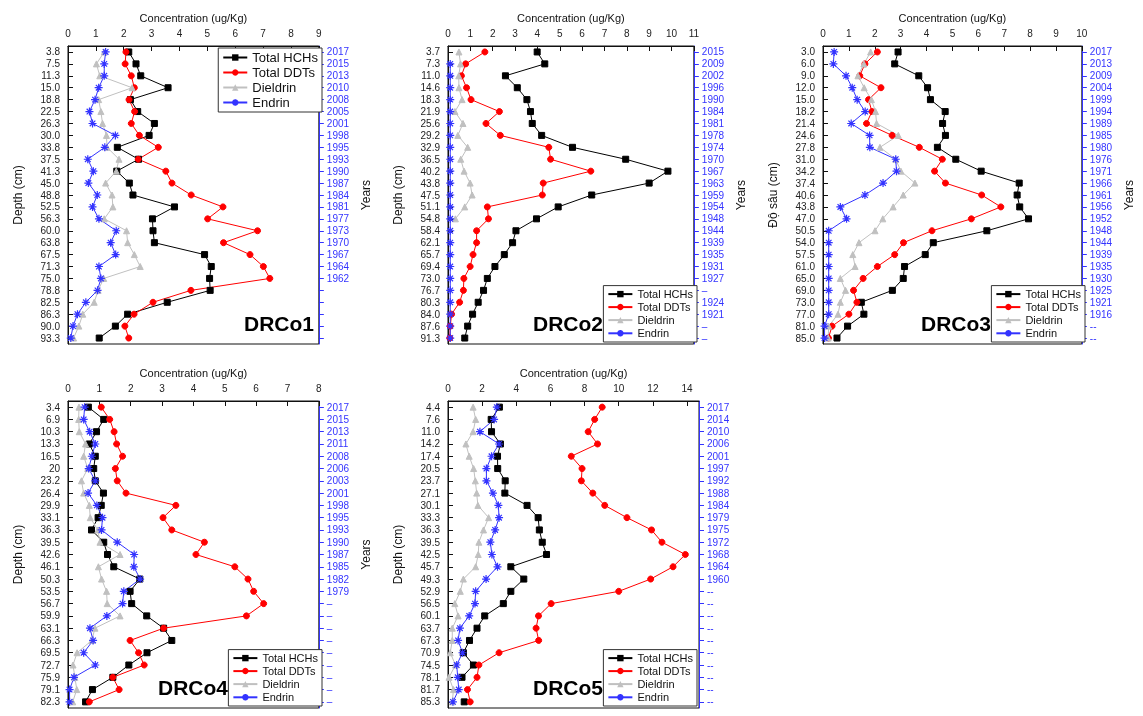 This screenshot has width=1143, height=716. Describe the element at coordinates (319, 33) in the screenshot. I see `x-tick-label: 9` at that location.